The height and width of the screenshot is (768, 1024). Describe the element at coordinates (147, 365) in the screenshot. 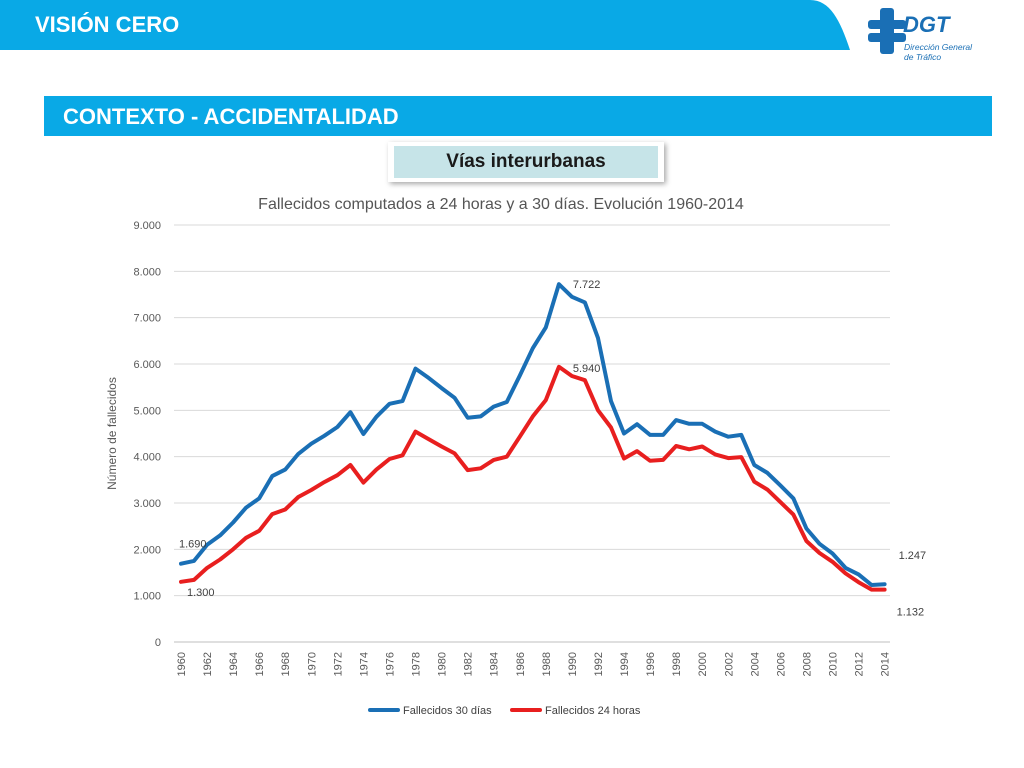

I see `y-tick-label: 6.000` at that location.